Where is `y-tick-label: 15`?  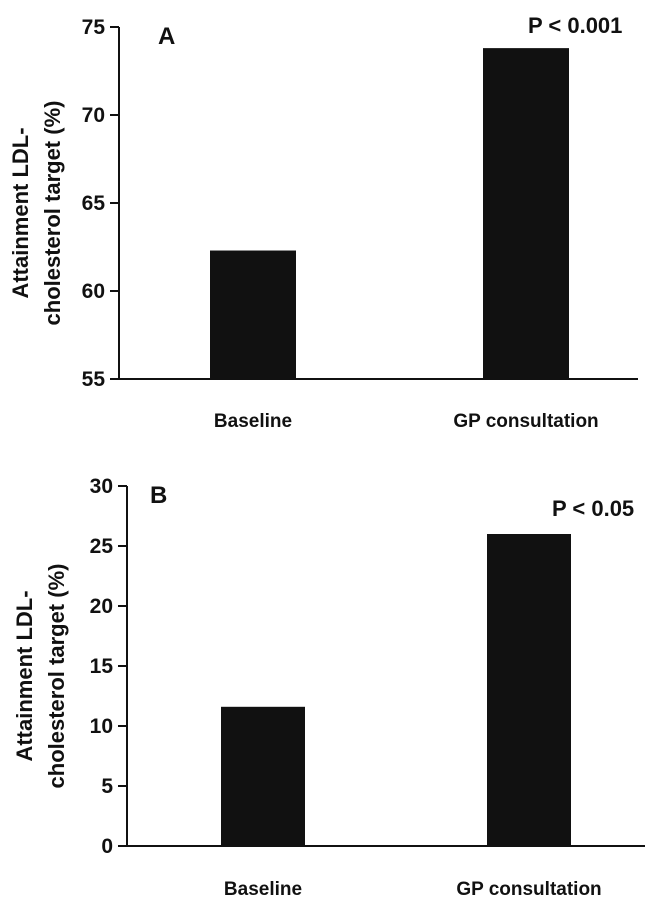 y-tick-label: 15 is located at coordinates (102, 666).